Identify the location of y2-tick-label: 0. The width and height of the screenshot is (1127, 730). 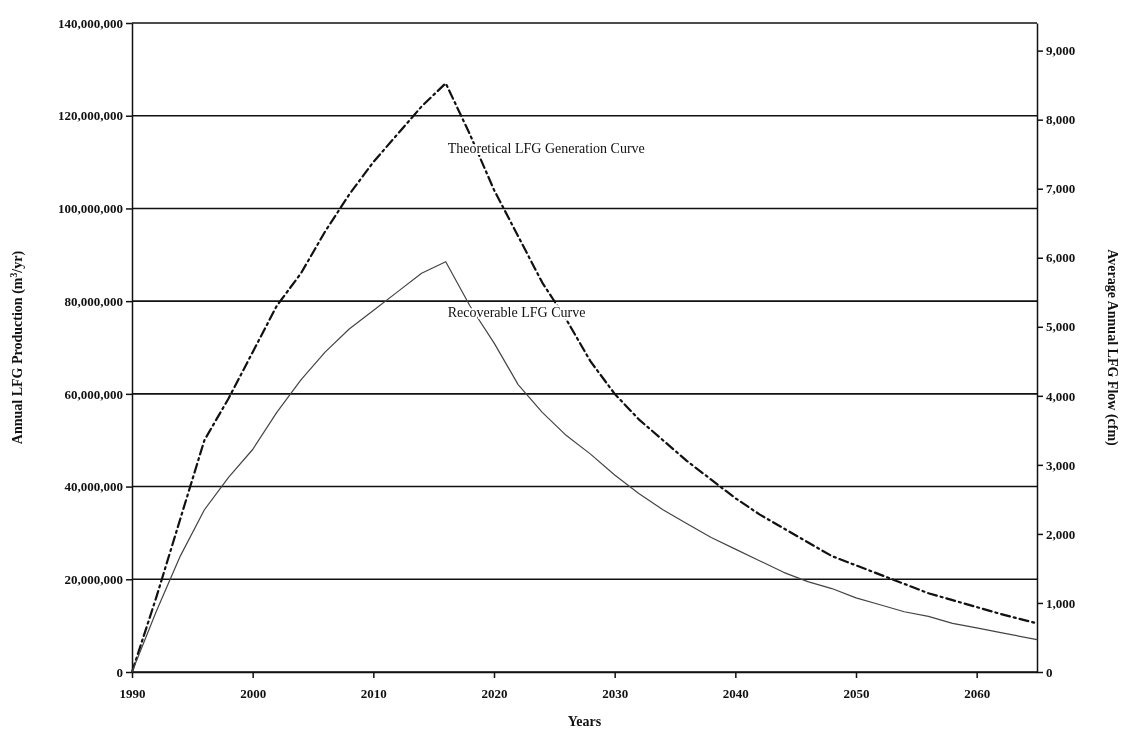
(1049, 672).